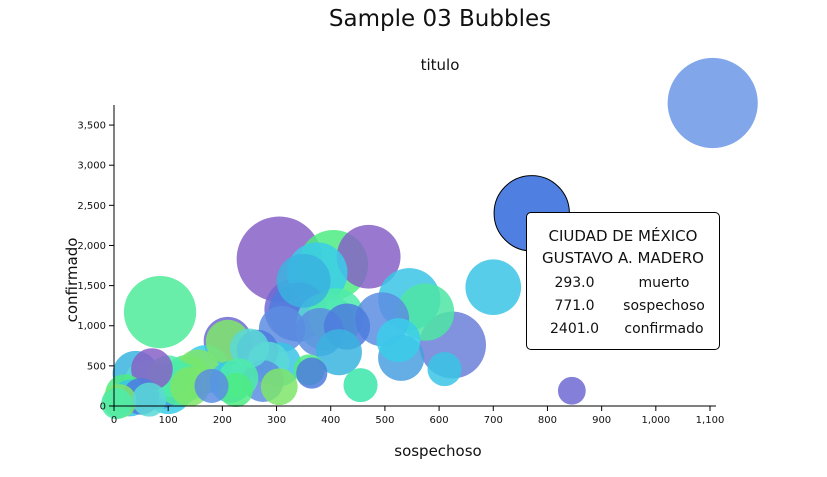 The width and height of the screenshot is (827, 477). Describe the element at coordinates (664, 306) in the screenshot. I see `tooltip-key: sospechoso` at that location.